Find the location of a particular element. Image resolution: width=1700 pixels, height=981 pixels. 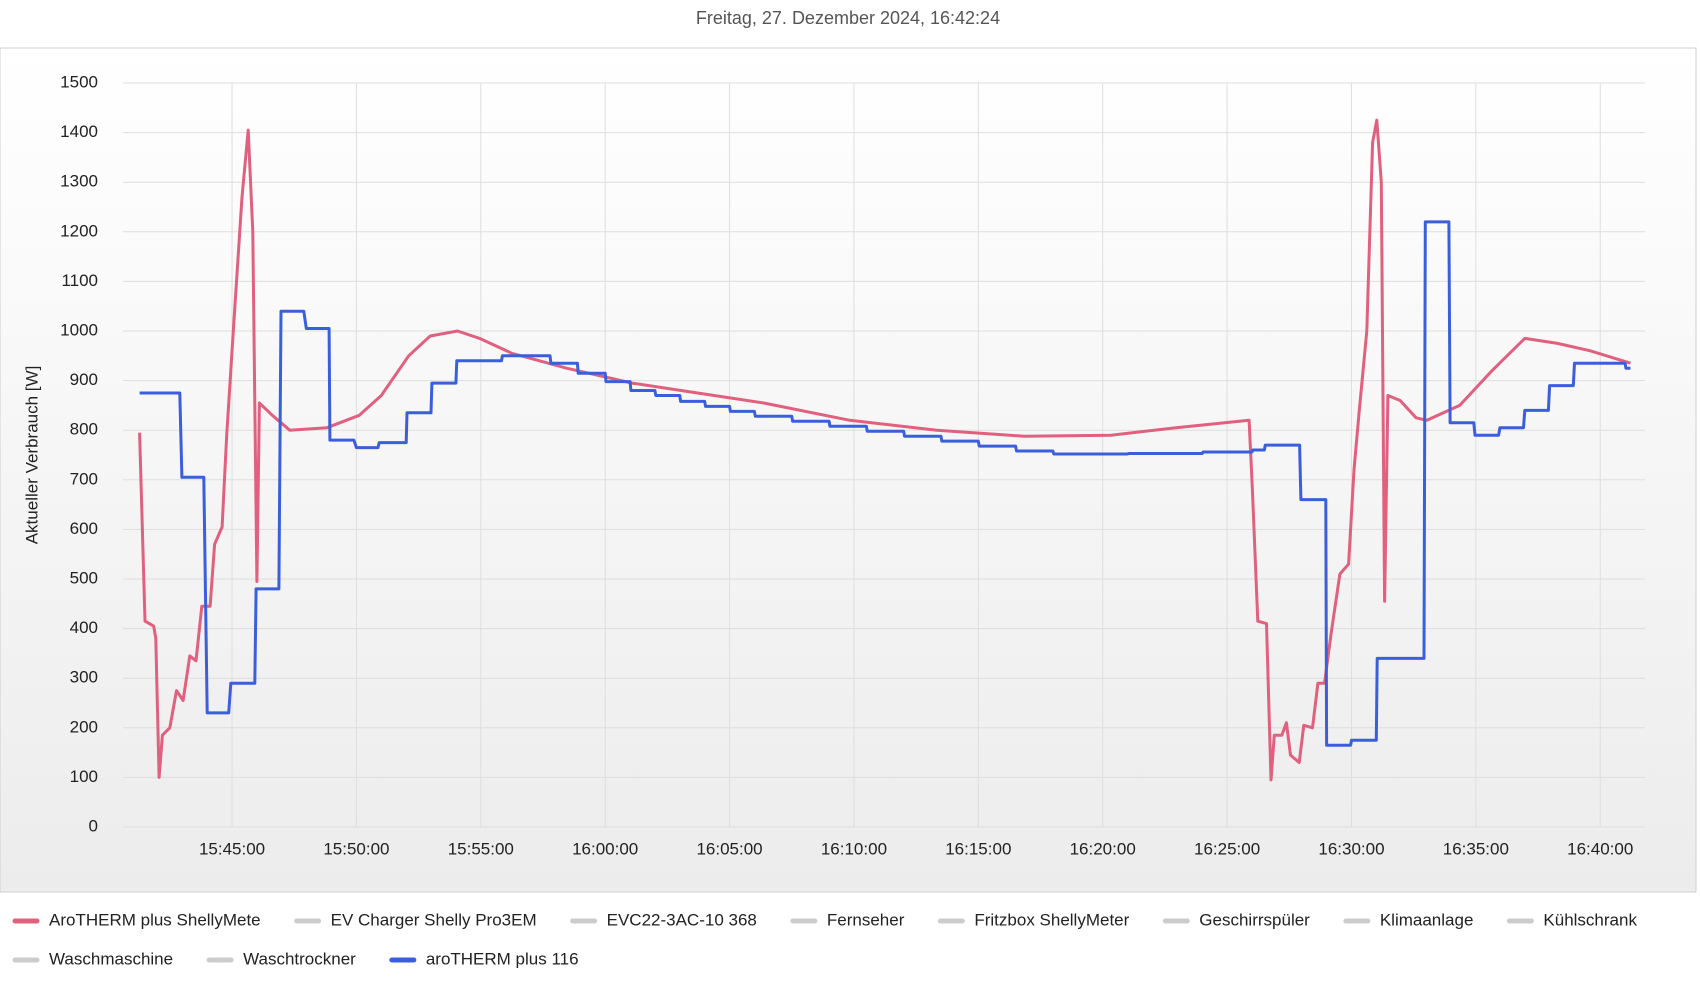

y-tick-label: 600 is located at coordinates (84, 528).